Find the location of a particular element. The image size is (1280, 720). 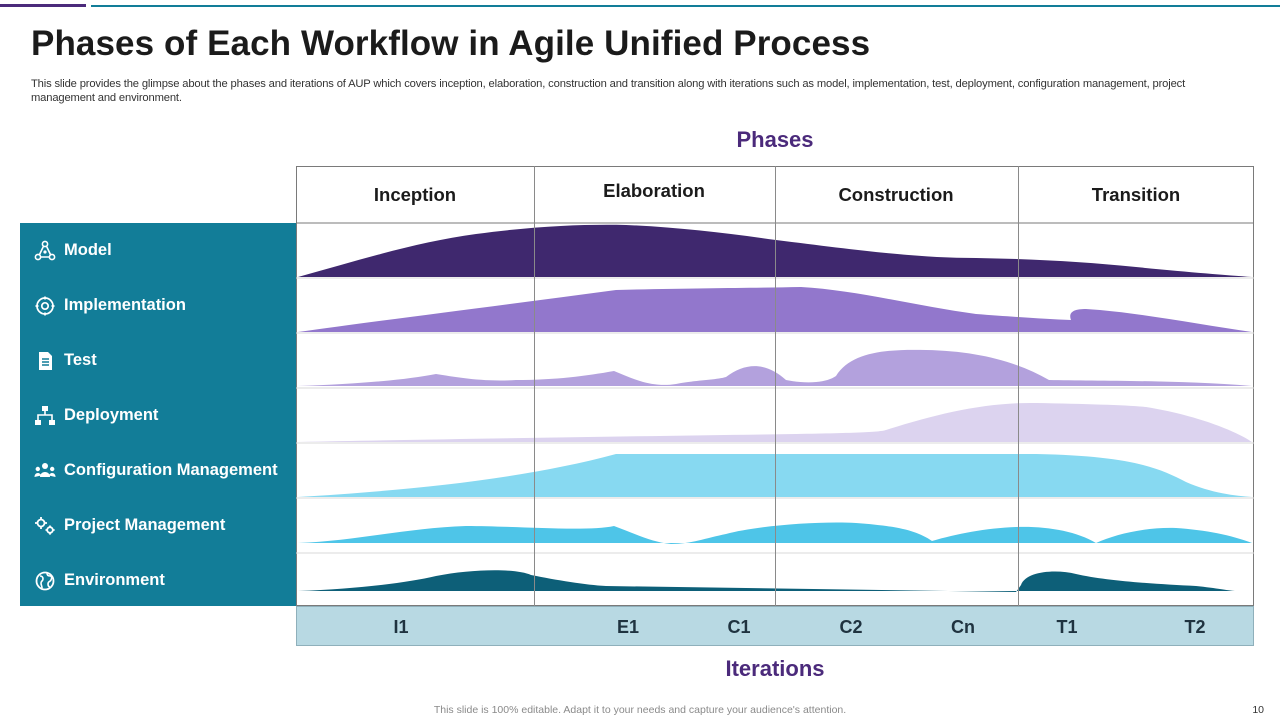

project-management-icon is located at coordinates (45, 526).